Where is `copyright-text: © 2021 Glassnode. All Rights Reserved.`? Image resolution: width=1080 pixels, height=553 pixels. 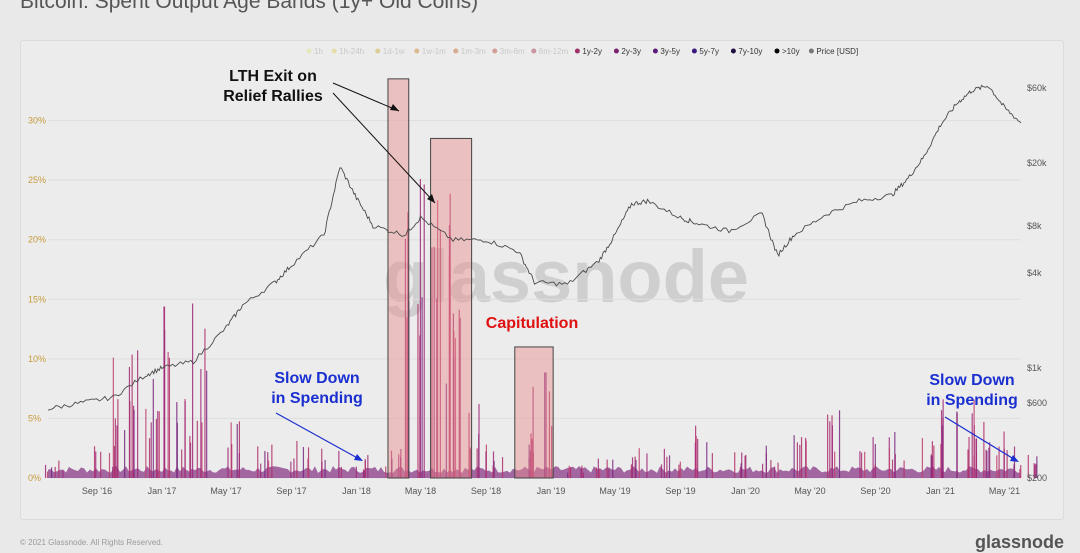
copyright-text: © 2021 Glassnode. All Rights Reserved. is located at coordinates (91, 542).